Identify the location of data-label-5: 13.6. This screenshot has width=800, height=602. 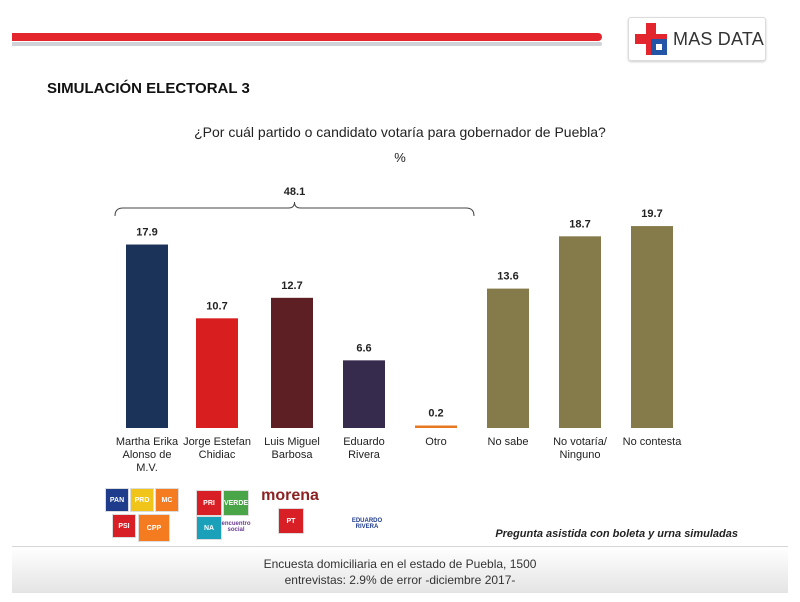
(507, 277).